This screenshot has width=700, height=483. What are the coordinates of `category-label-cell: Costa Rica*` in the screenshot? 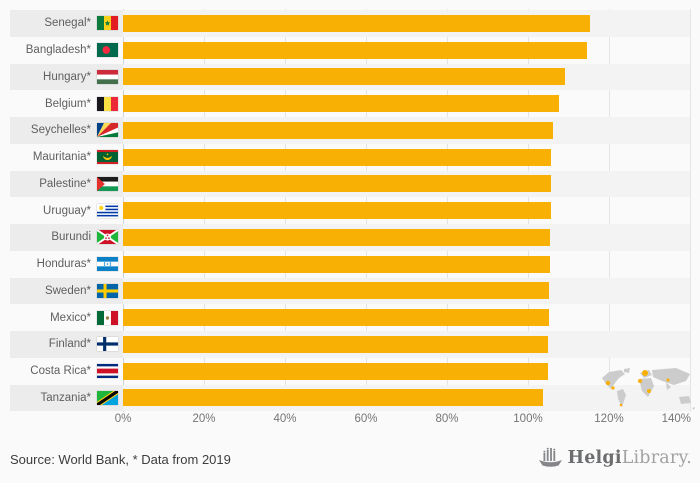 It's located at (66, 371).